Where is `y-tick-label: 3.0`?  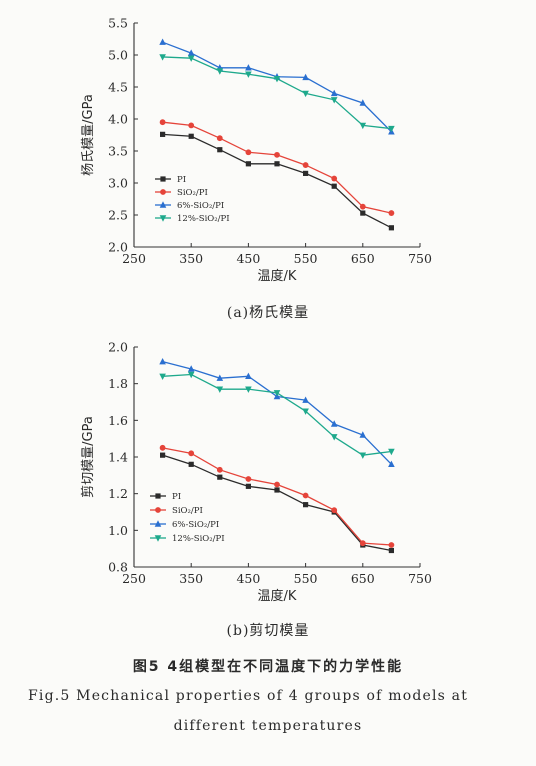 y-tick-label: 3.0 is located at coordinates (118, 183).